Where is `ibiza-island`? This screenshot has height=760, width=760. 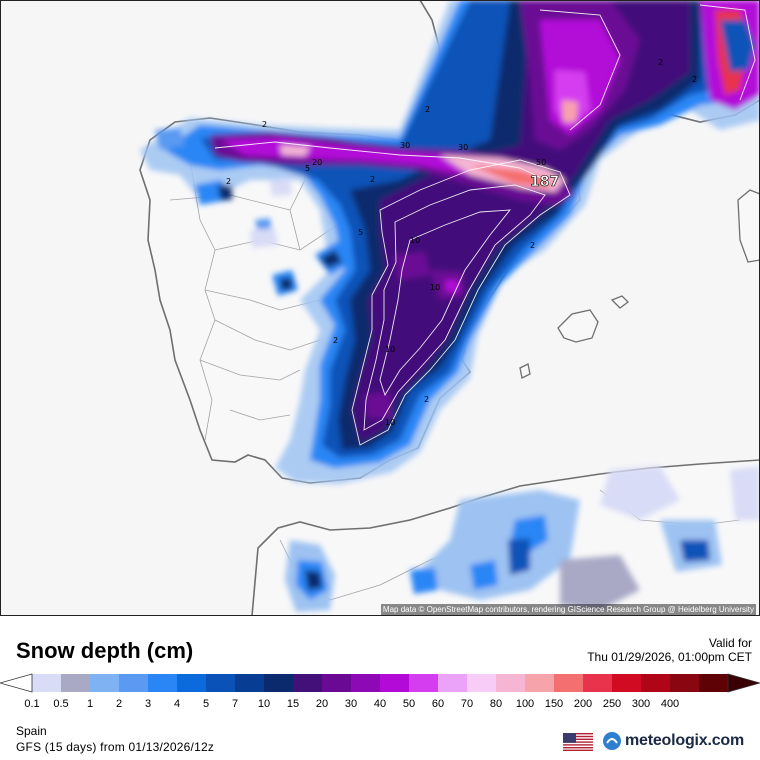
ibiza-island is located at coordinates (525, 371).